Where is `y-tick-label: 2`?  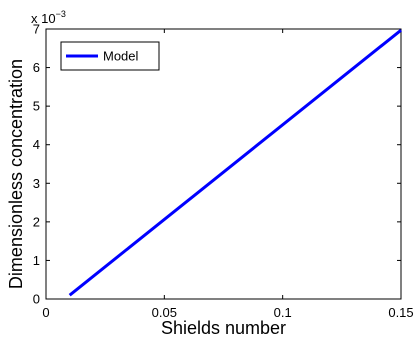
y-tick-label: 2 is located at coordinates (36, 221).